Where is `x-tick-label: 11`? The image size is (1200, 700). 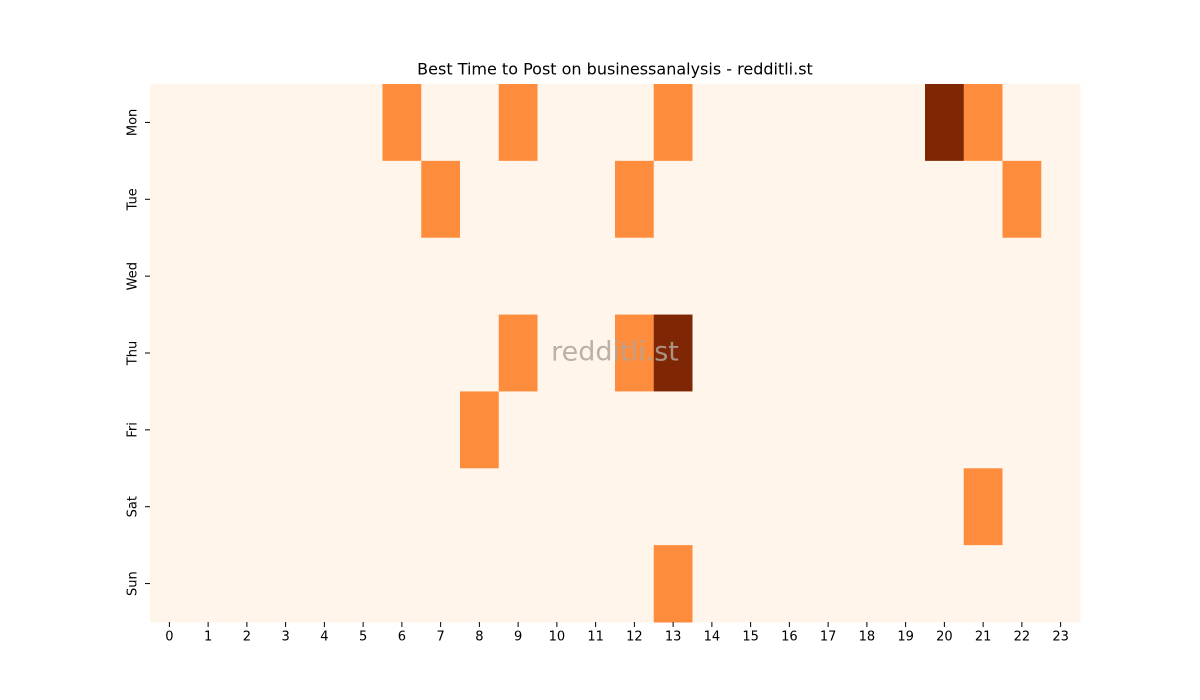
x-tick-label: 11 is located at coordinates (595, 637).